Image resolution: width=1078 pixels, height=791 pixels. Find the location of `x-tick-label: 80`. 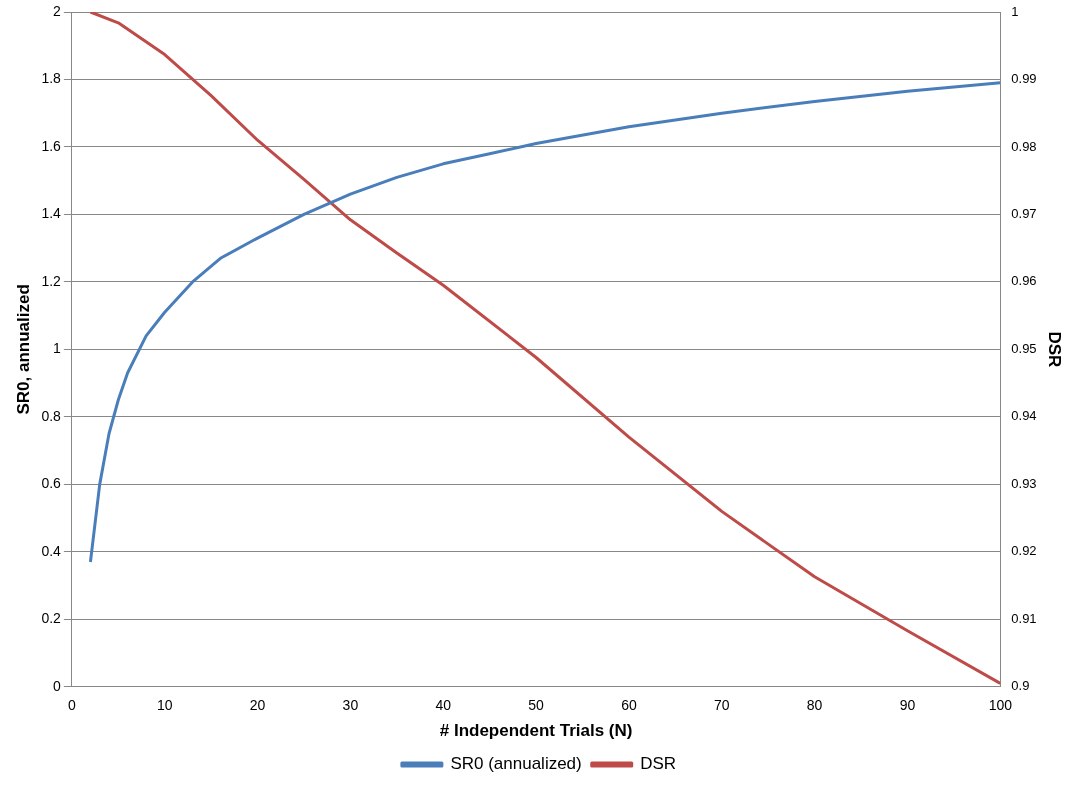

x-tick-label: 80 is located at coordinates (814, 705).